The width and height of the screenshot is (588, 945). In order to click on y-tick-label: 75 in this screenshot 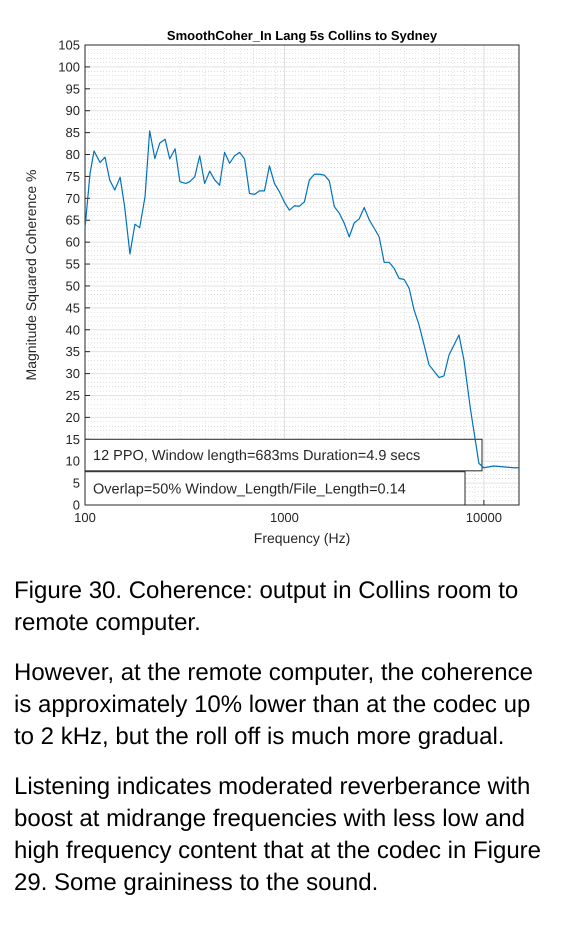, I will do `click(73, 176)`.